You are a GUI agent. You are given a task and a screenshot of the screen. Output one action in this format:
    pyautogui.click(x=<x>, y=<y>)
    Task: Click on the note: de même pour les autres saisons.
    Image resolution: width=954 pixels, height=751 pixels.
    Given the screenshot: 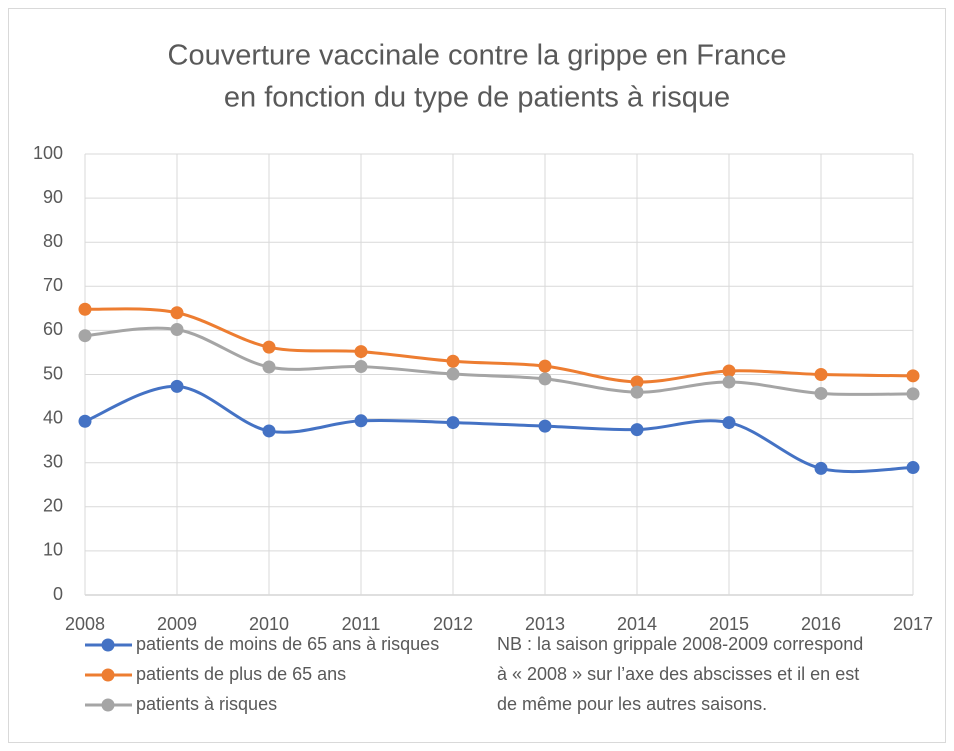 What is the action you would take?
    pyautogui.click(x=632, y=704)
    